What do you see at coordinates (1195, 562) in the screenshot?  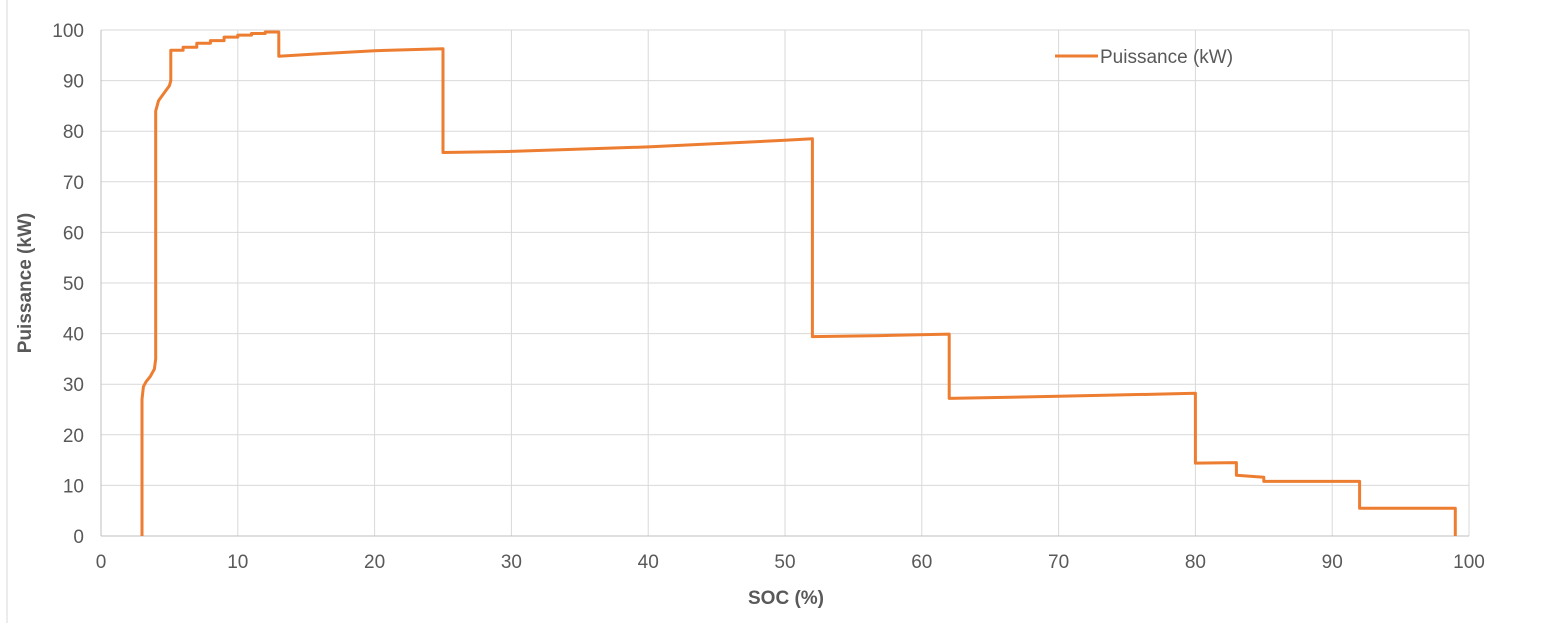 I see `x-tick-label: 80` at bounding box center [1195, 562].